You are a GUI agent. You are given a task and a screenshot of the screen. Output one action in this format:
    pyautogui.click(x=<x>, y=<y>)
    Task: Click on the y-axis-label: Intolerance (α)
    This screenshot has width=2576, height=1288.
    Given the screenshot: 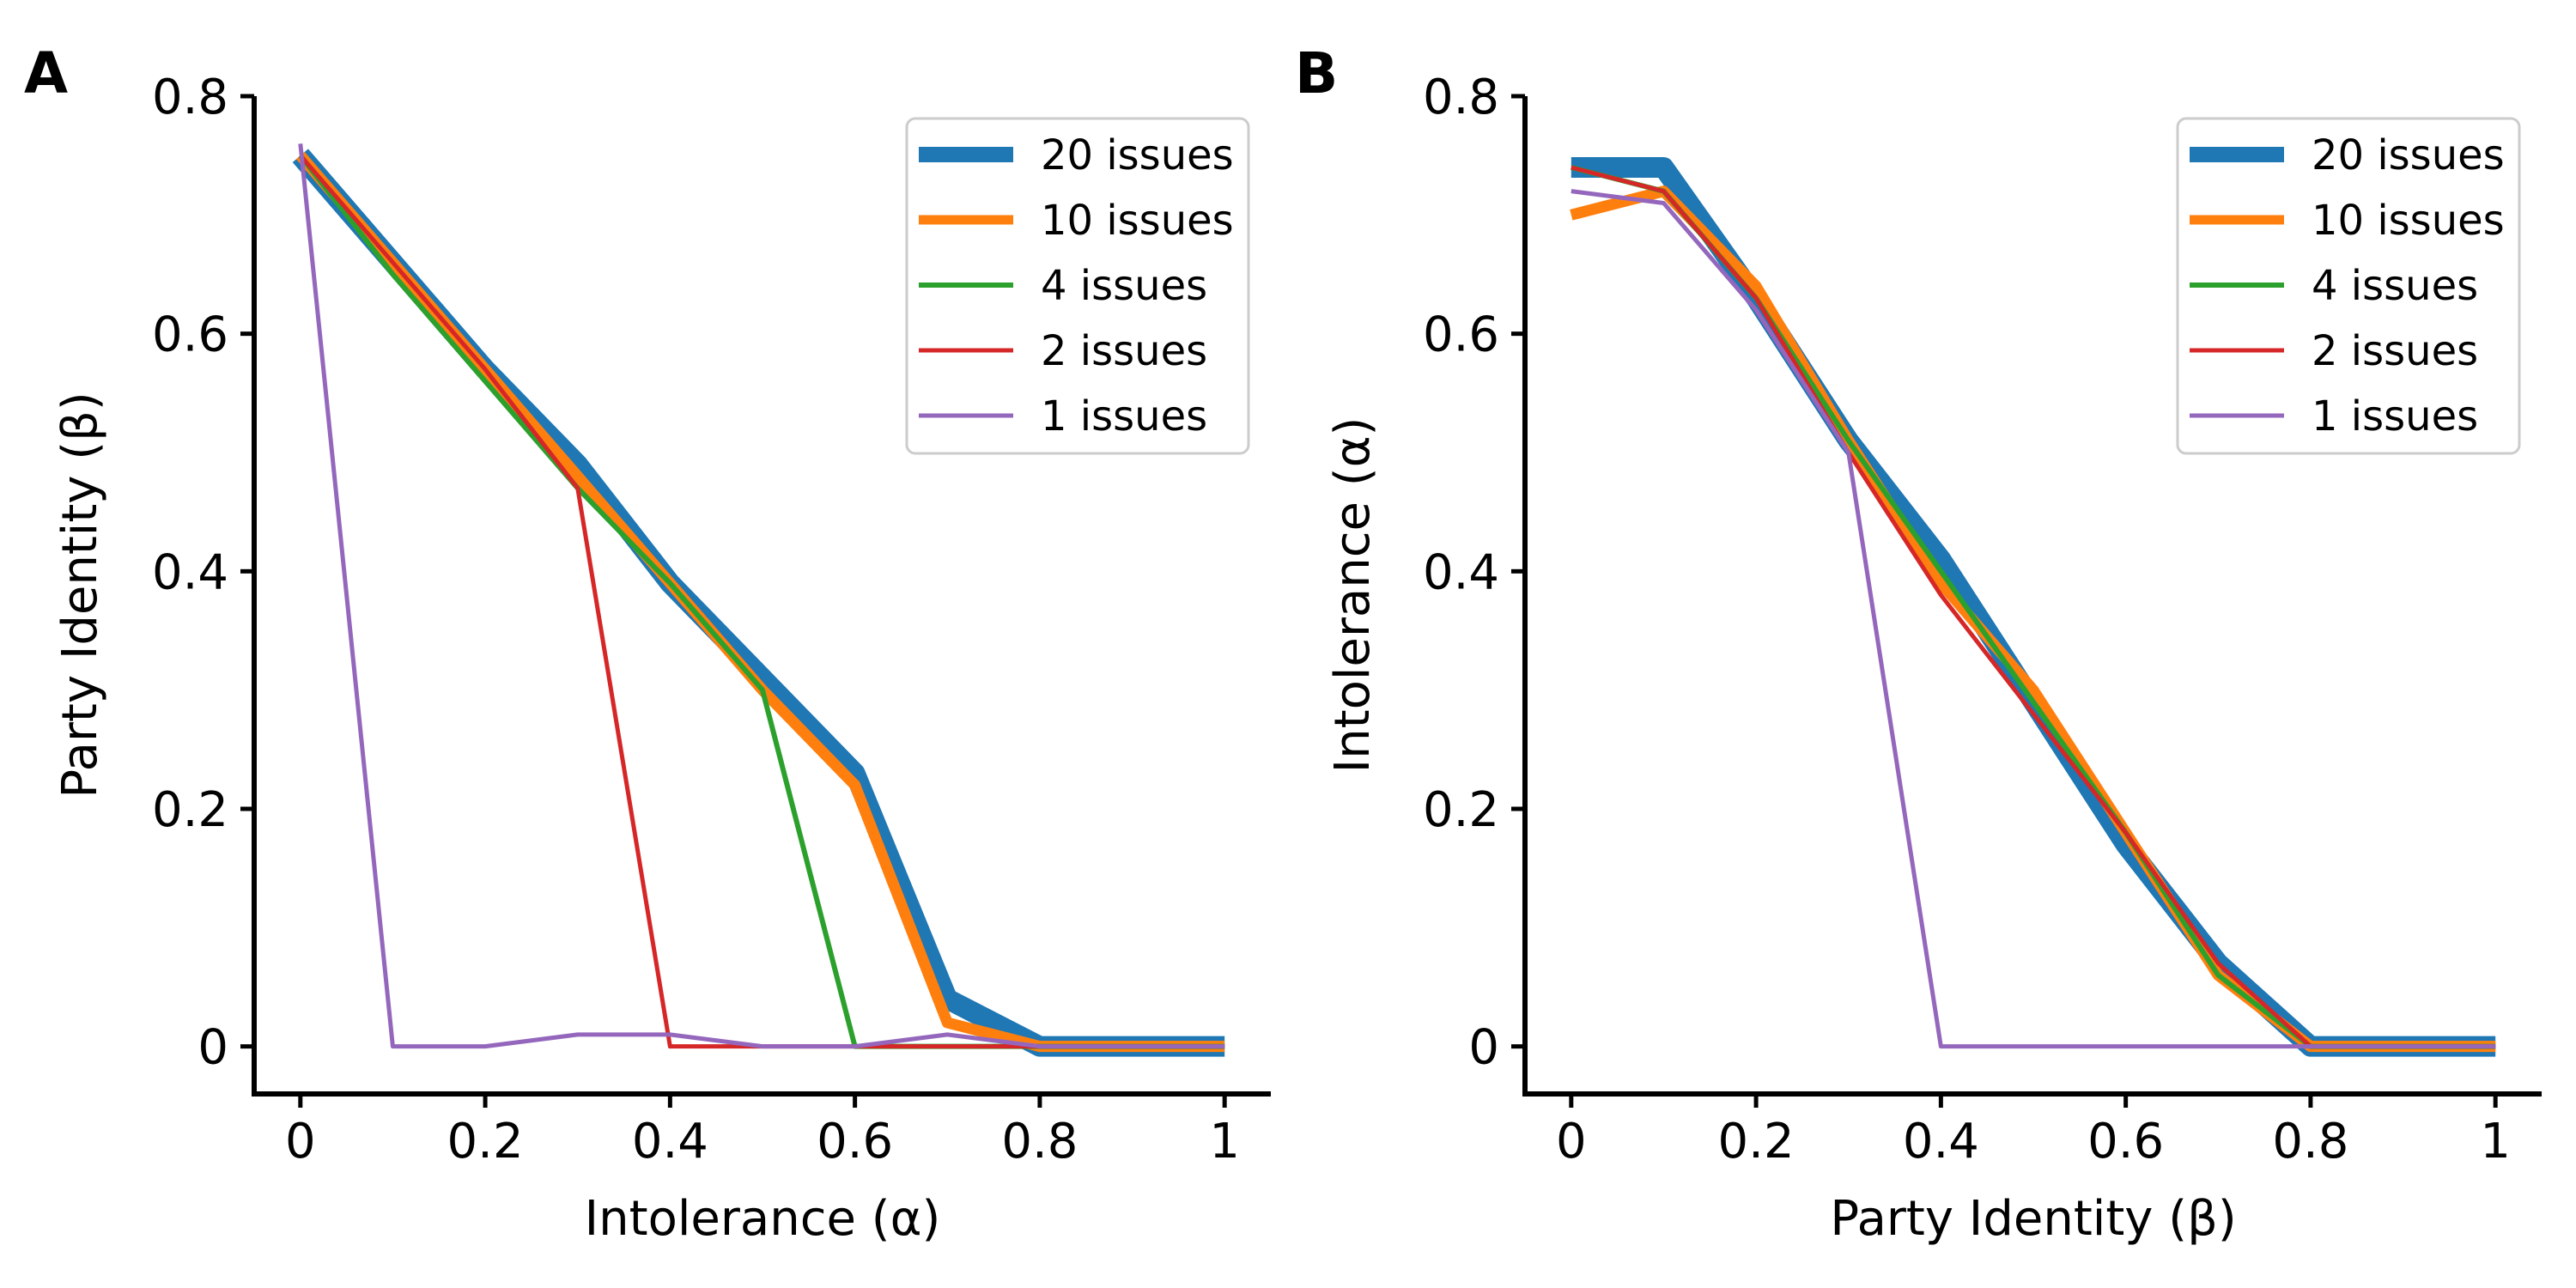 What is the action you would take?
    pyautogui.click(x=1353, y=596)
    